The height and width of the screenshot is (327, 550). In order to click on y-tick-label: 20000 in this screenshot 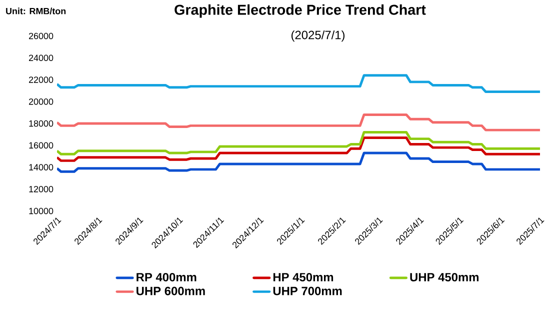, I will do `click(41, 101)`.